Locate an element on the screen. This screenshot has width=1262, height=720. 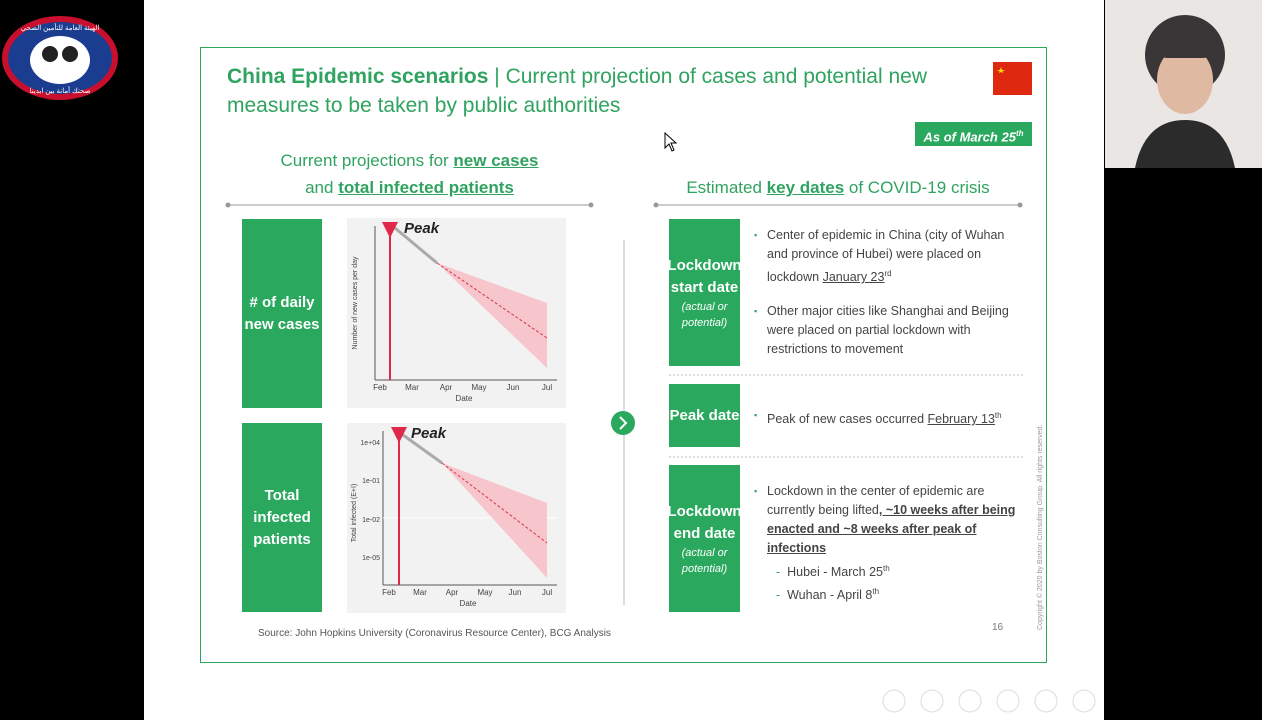
sub-bullet: Hubei - March 25 is located at coordinates (835, 572).